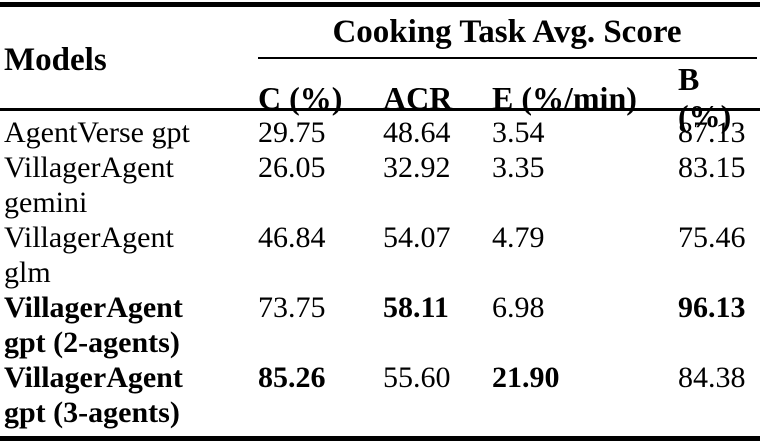 This screenshot has height=447, width=760. Describe the element at coordinates (417, 132) in the screenshot. I see `value-acr: 48.64` at that location.